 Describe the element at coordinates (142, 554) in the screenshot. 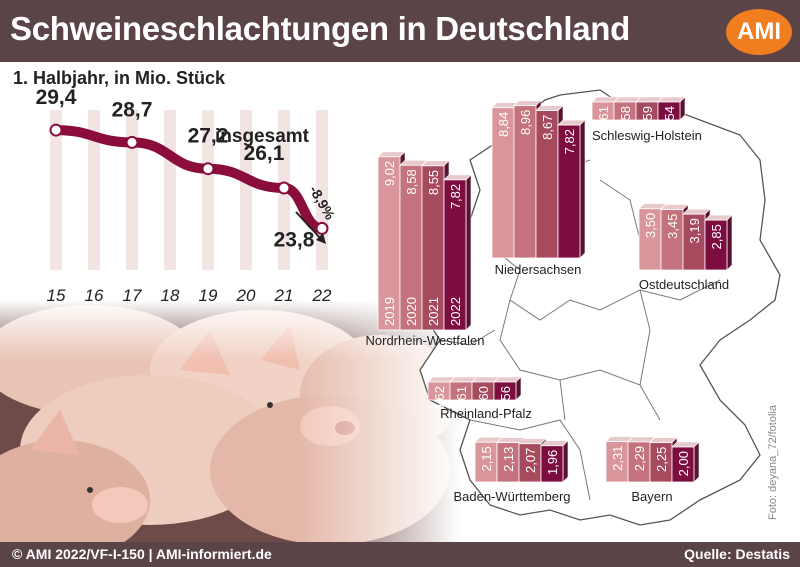

I see `copyright-text: © AMI 2022/VF-I-150 | AMI-informiert.de` at that location.